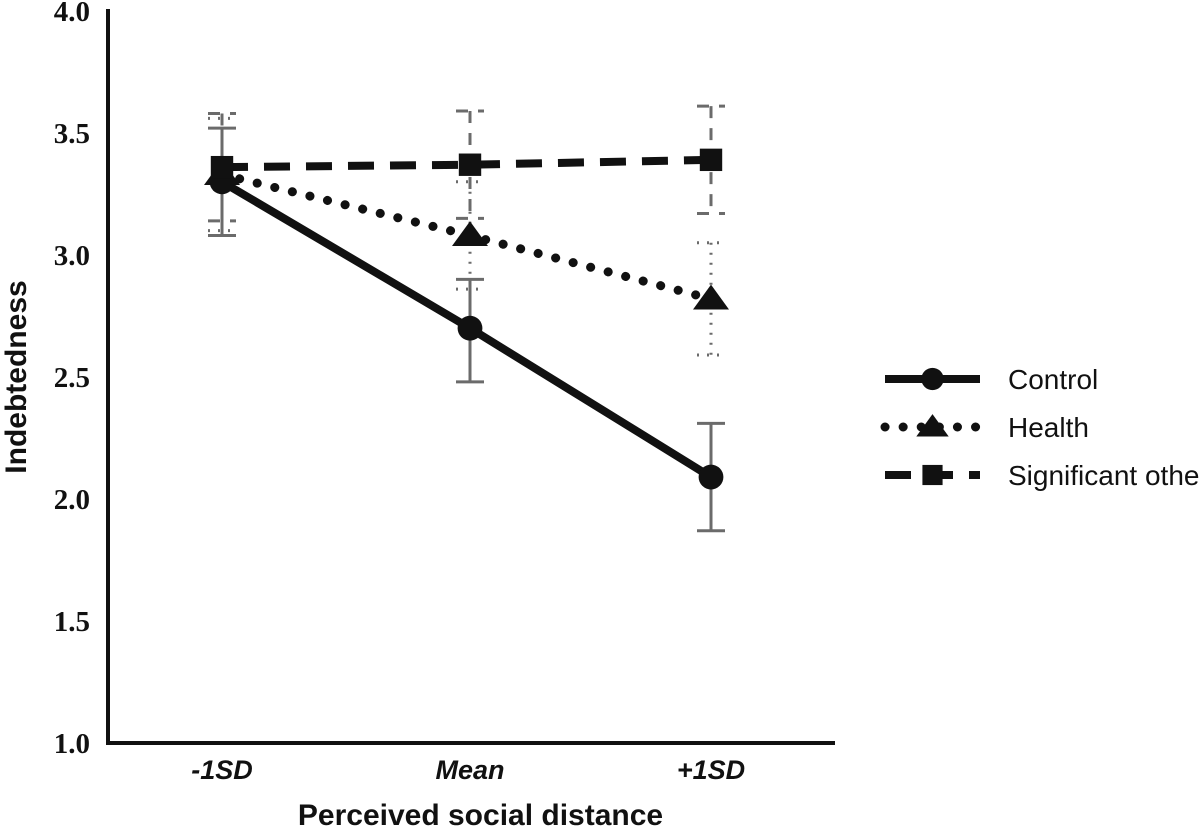 The width and height of the screenshot is (1200, 830). Describe the element at coordinates (72, 378) in the screenshot. I see `y-tick-label: 2.5` at that location.